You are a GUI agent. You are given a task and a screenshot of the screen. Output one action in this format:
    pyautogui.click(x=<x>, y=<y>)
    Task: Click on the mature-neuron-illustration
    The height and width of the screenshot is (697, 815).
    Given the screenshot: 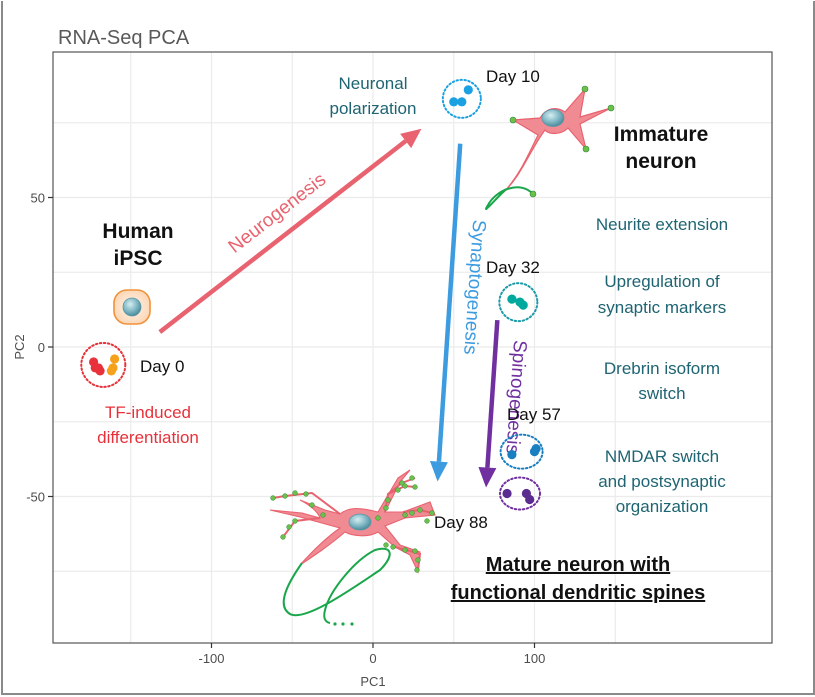 What is the action you would take?
    pyautogui.click(x=352, y=547)
    